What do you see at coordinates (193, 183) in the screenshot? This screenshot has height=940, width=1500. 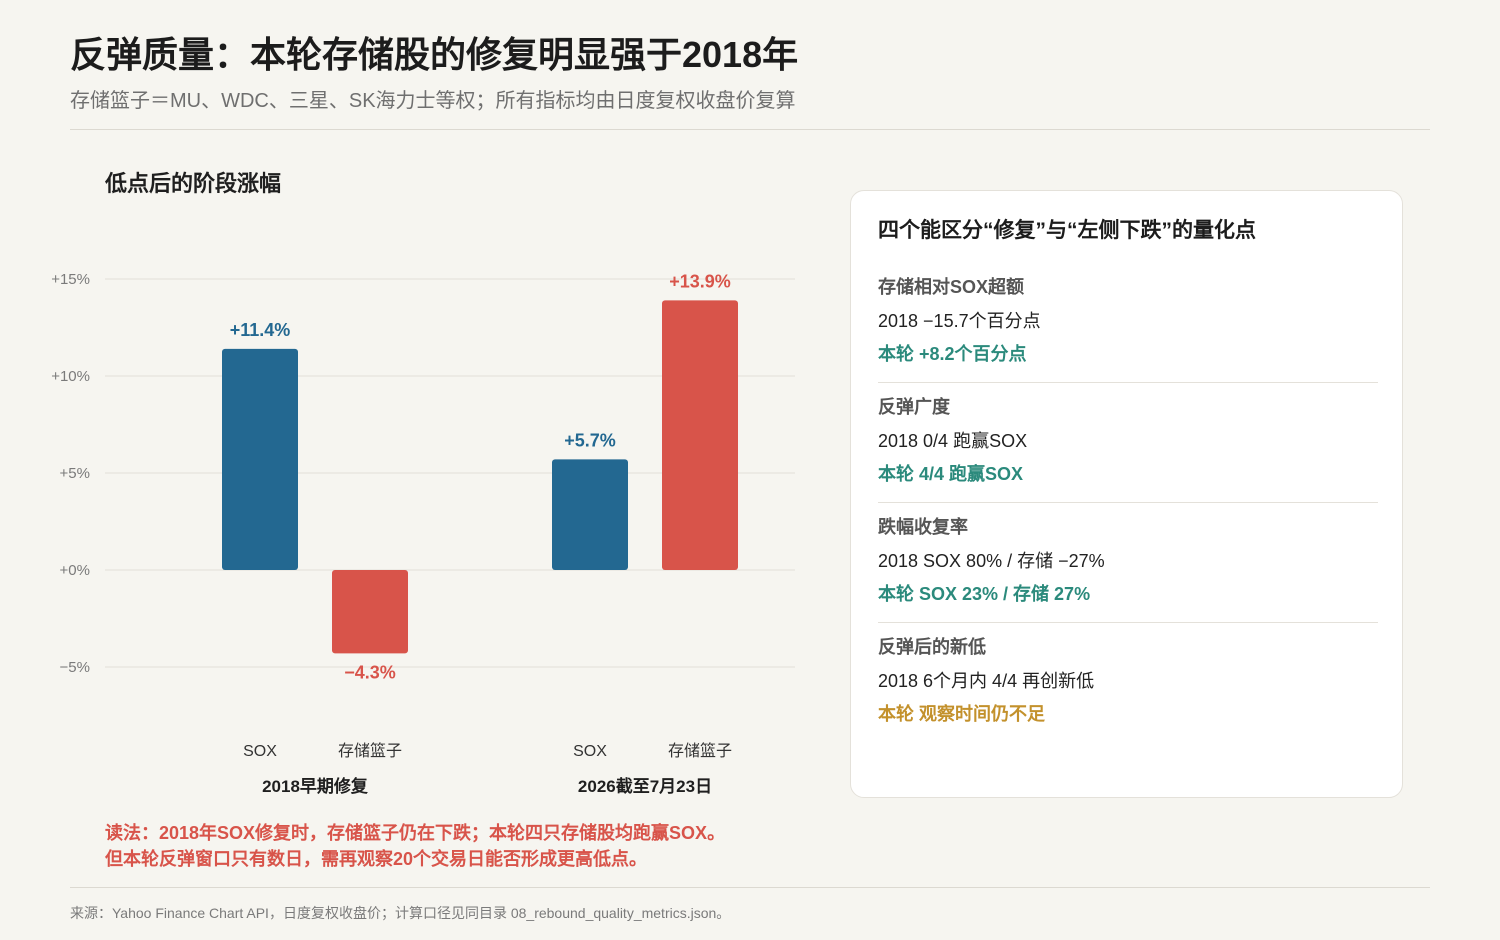 I see `chart-title: 低点后的阶段涨幅` at bounding box center [193, 183].